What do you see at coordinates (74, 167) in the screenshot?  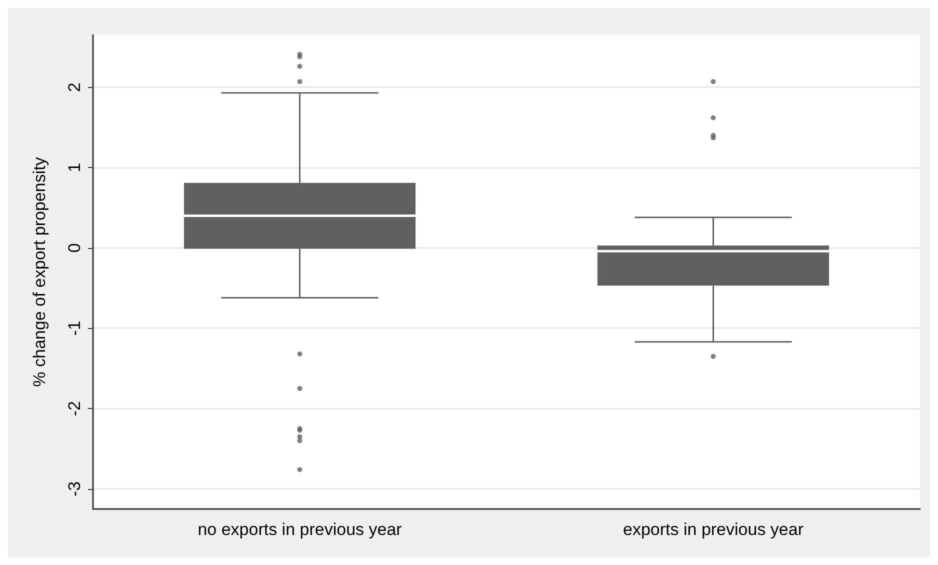 I see `y-tick-label: 1` at bounding box center [74, 167].